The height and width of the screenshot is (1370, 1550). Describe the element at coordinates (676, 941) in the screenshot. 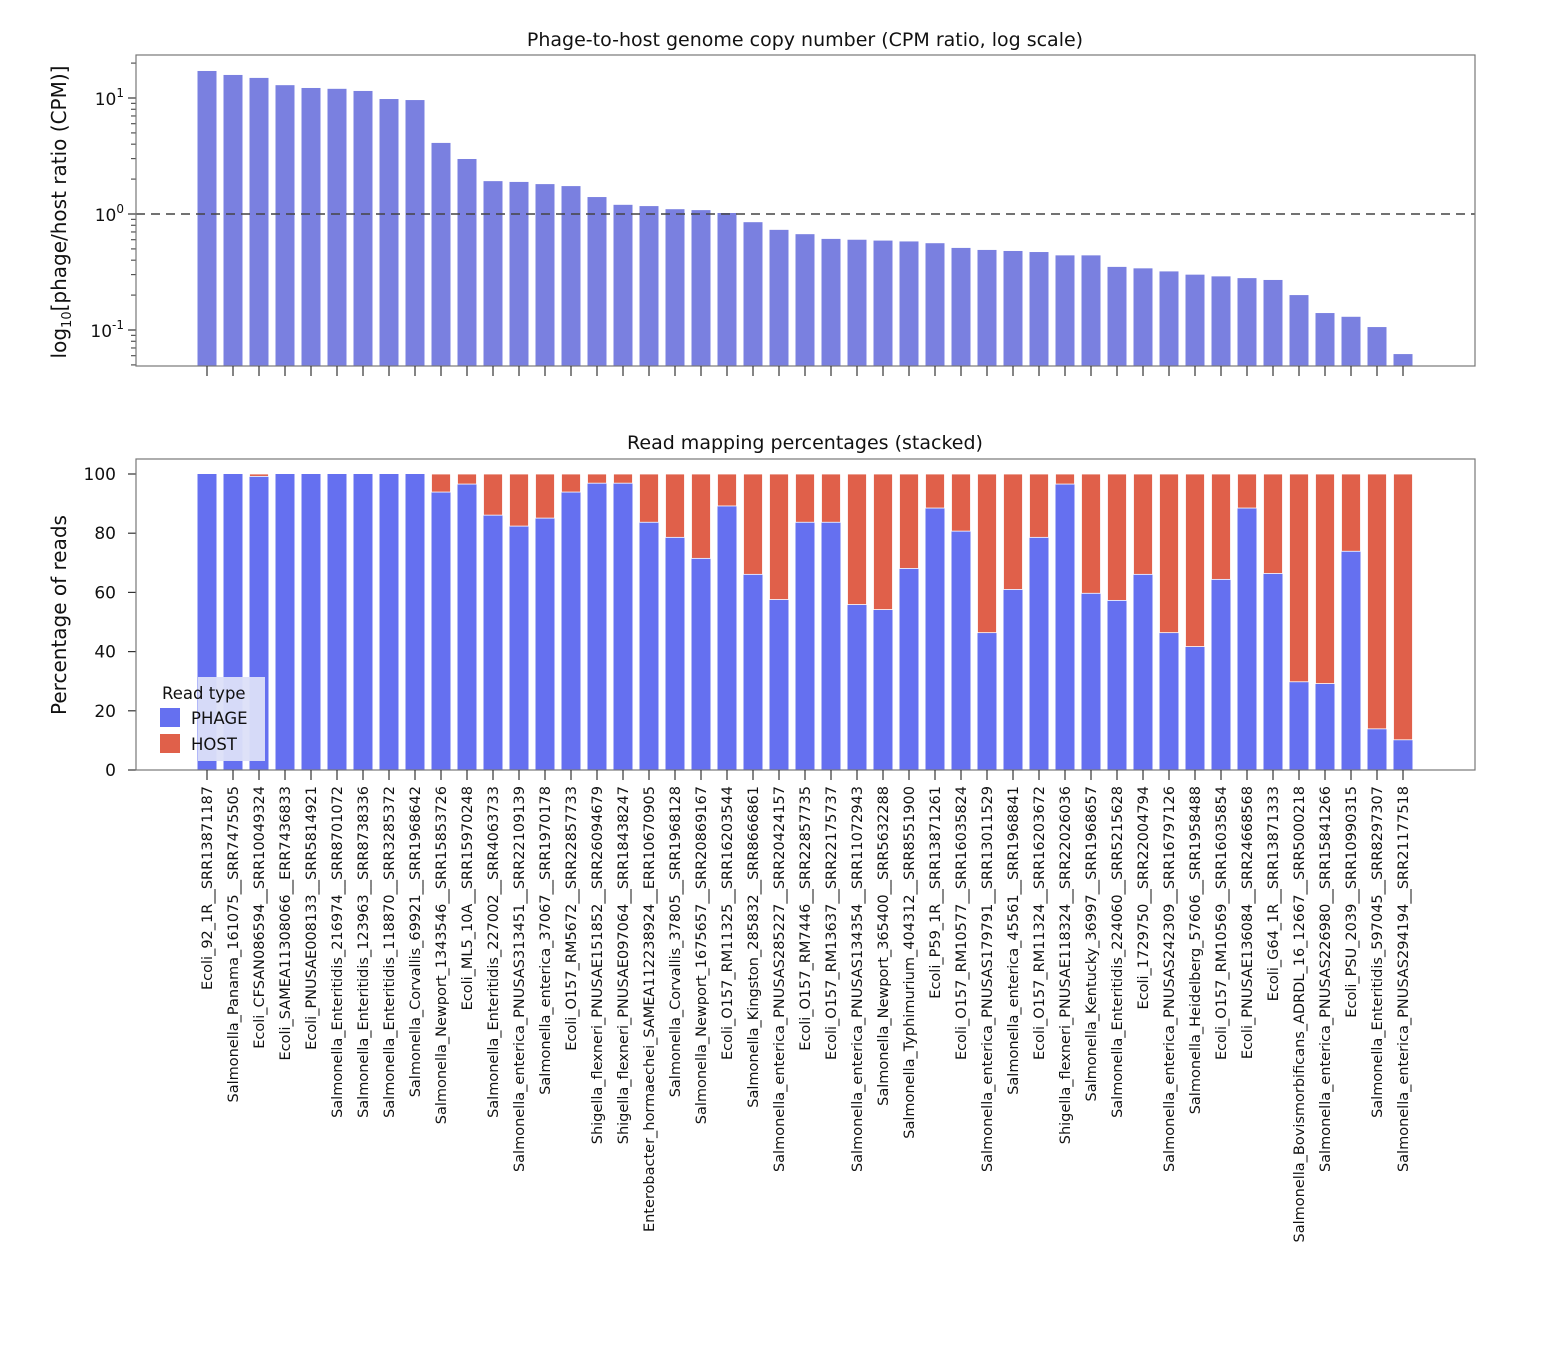

I see `x-tick-label: Salmonella_Corvallis_37805__SRR1968128` at that location.